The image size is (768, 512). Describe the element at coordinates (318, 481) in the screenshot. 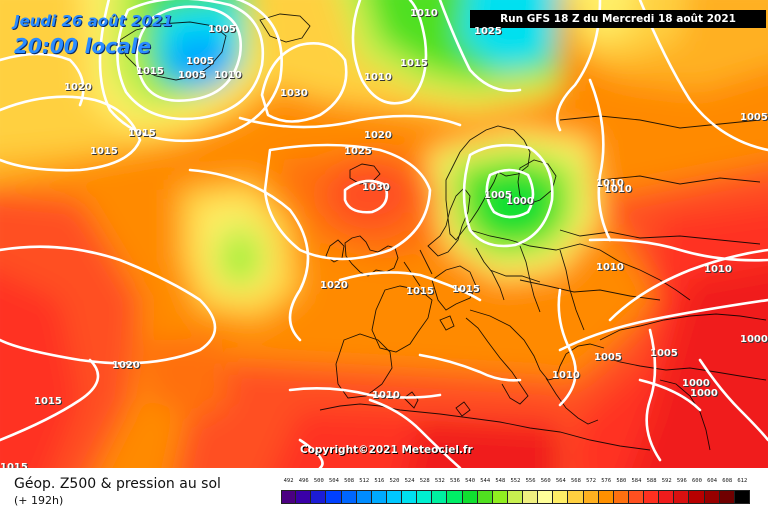

I see `legend-label: 500` at that location.